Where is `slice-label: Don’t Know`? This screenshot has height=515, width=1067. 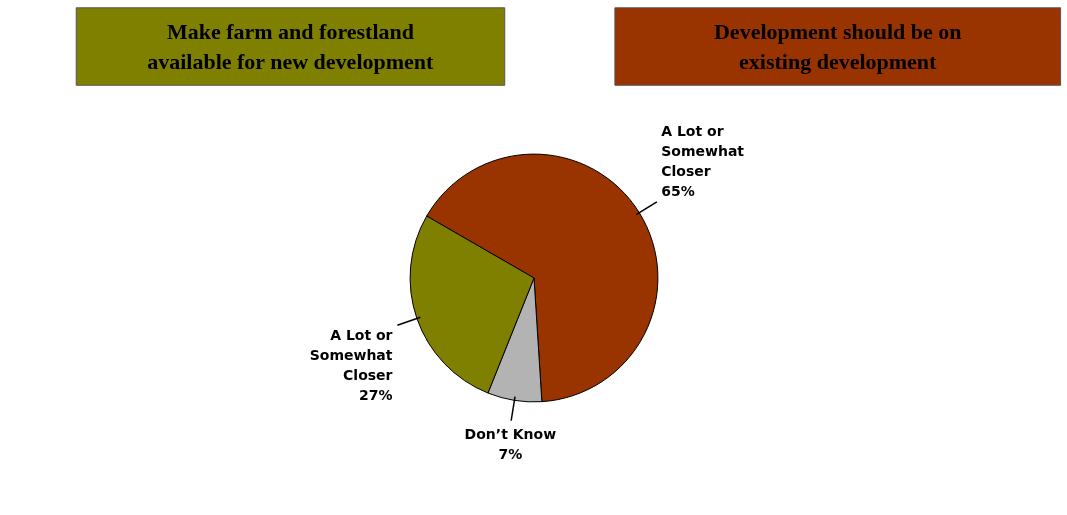
slice-label: Don’t Know is located at coordinates (510, 433).